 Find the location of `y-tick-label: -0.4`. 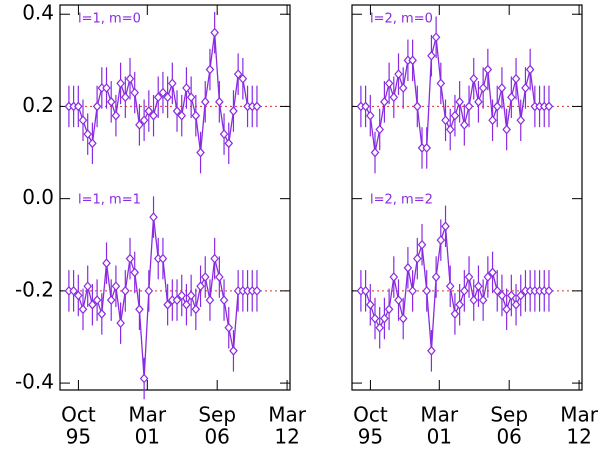

y-tick-label: -0.4 is located at coordinates (34, 382).